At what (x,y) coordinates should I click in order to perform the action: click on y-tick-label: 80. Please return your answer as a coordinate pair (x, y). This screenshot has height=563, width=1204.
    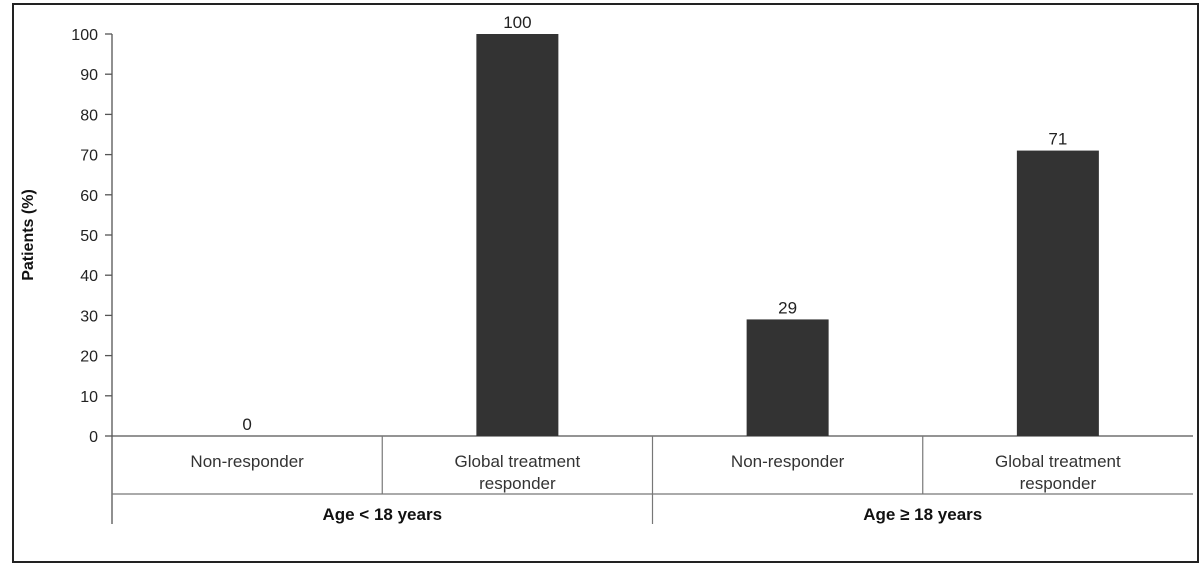
    Looking at the image, I should click on (89, 115).